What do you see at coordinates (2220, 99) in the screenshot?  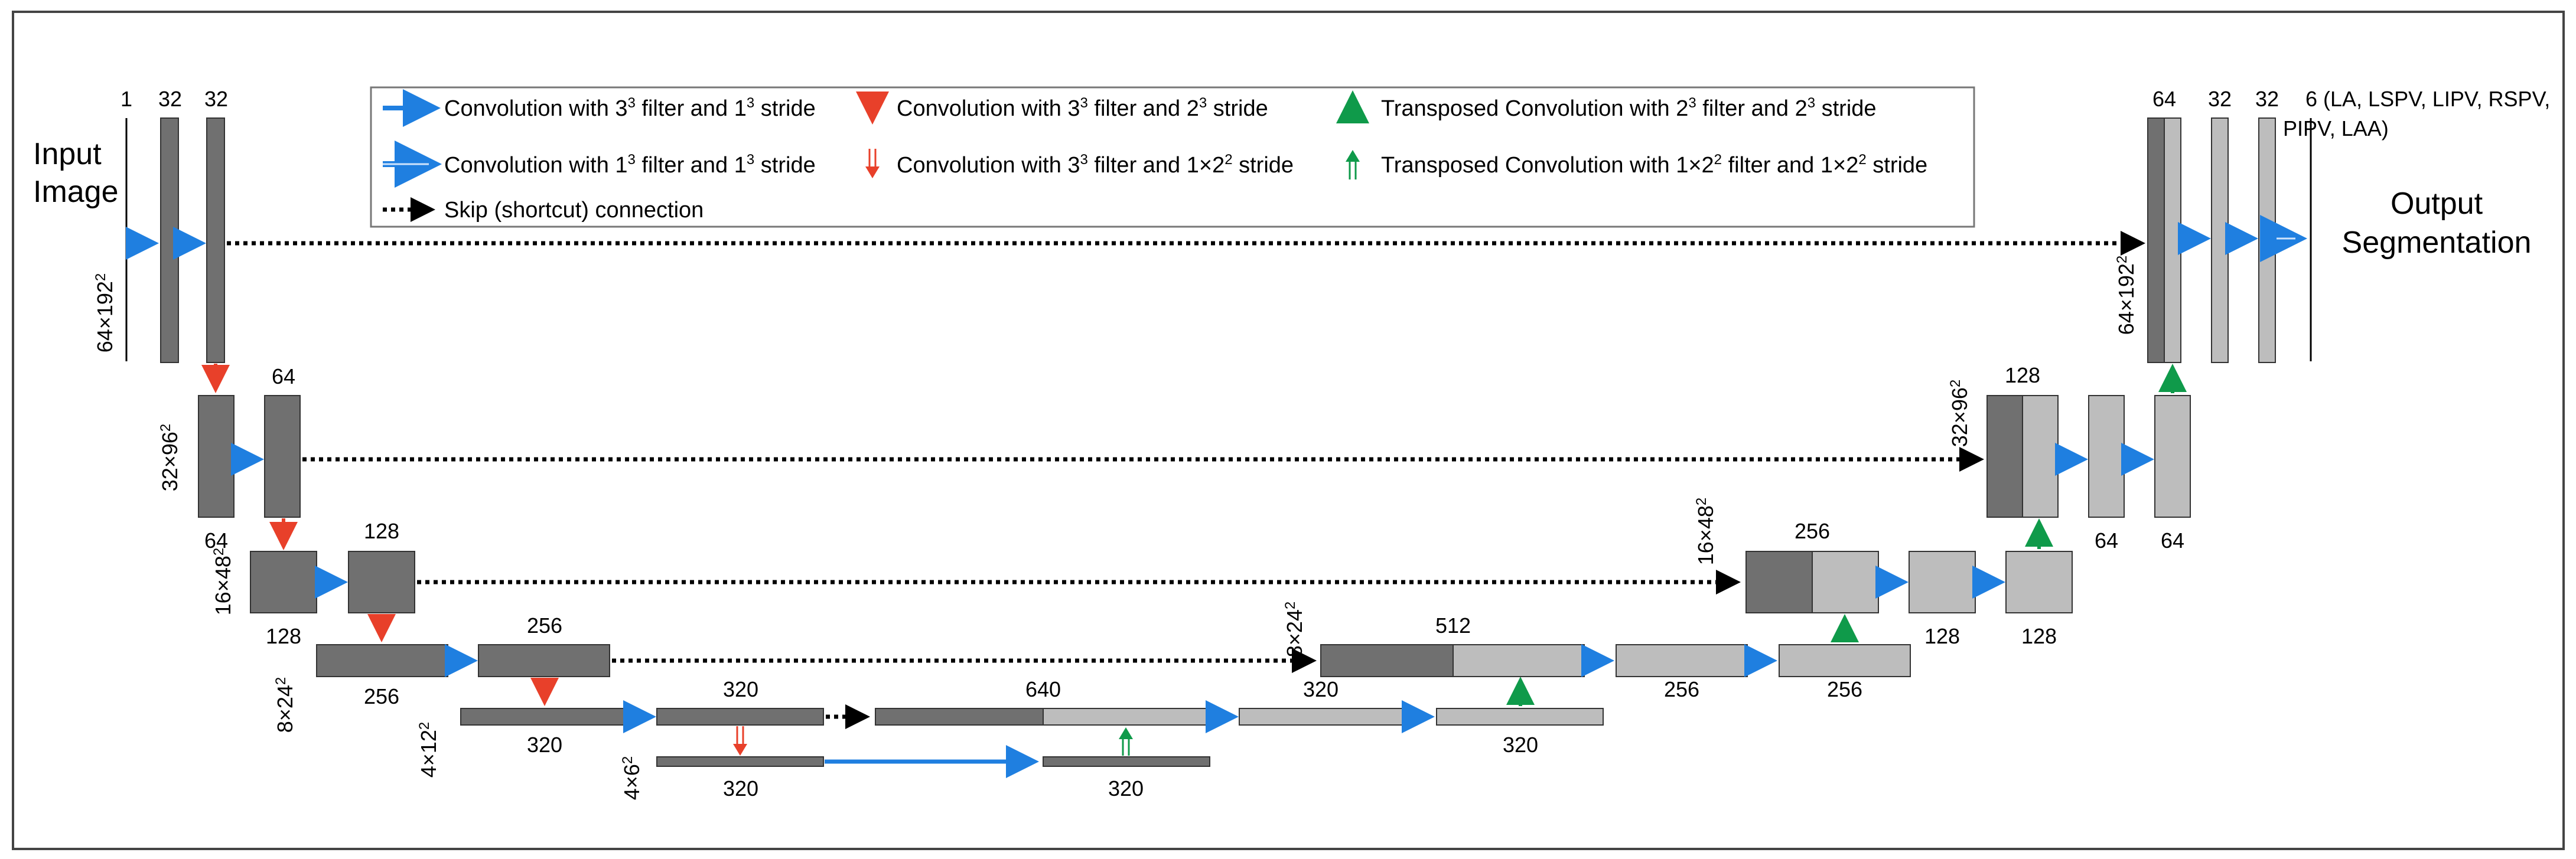 I see `dec1-label-a: 32` at bounding box center [2220, 99].